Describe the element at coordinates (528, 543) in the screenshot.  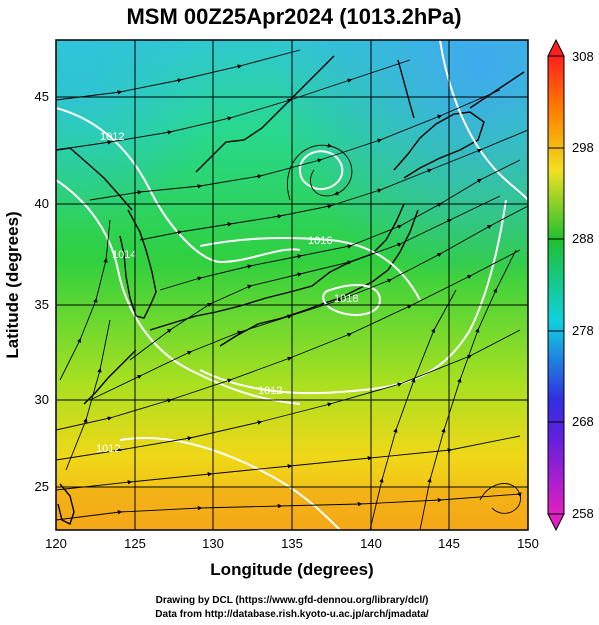
I see `x-tick-label: 150` at that location.